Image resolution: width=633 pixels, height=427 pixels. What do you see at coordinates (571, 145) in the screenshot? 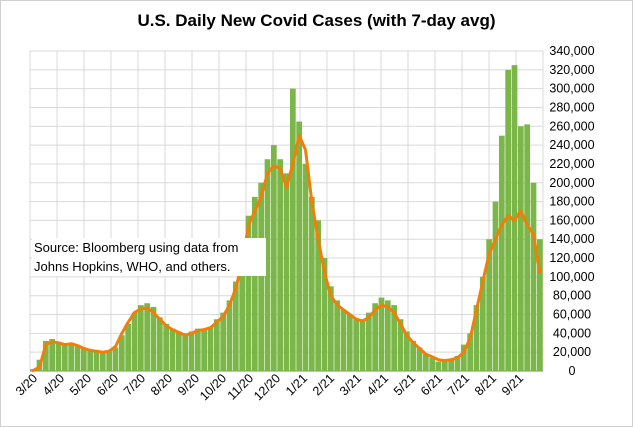
I see `y-tick-label: 240,000` at bounding box center [571, 145].